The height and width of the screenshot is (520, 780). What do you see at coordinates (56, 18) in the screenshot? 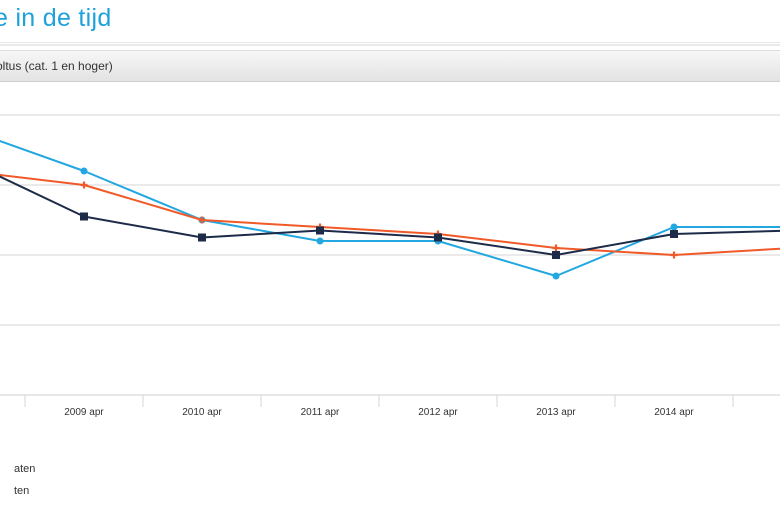
I see `page-title: e in de tijd` at bounding box center [56, 18].